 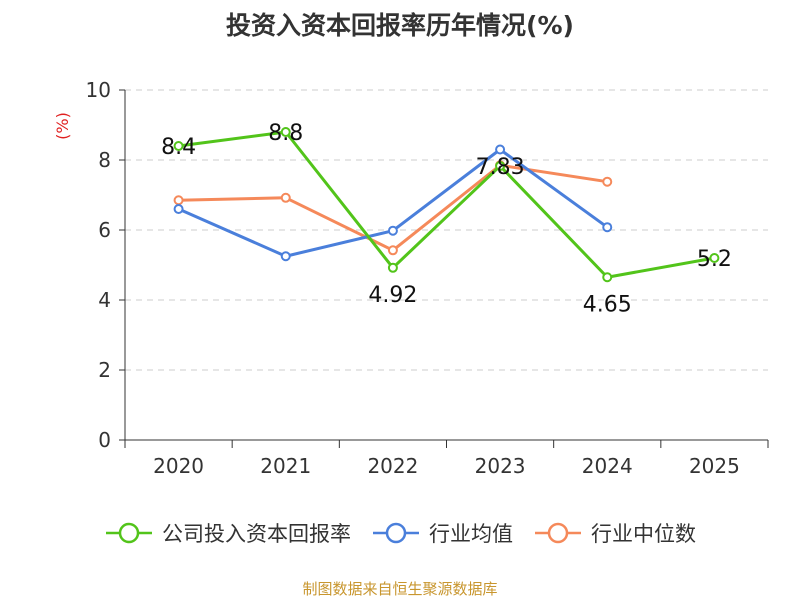 I want to click on legend-item-industry-mean: 行业均值, so click(x=442, y=533).